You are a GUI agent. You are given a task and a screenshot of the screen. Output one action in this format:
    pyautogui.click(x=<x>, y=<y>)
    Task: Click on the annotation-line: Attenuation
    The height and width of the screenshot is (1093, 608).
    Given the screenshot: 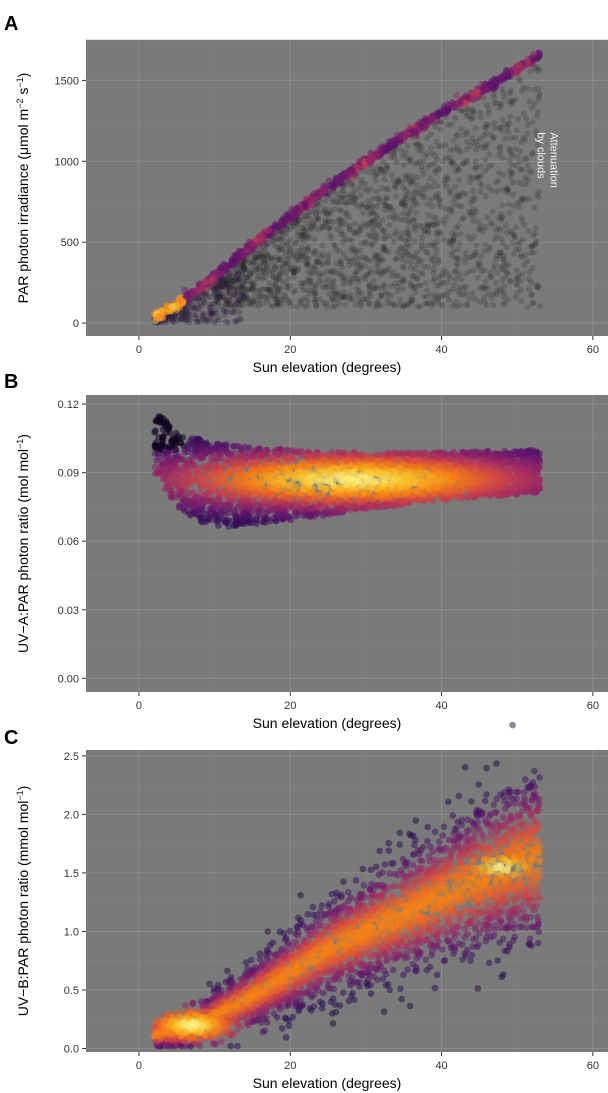 What is the action you would take?
    pyautogui.click(x=554, y=160)
    